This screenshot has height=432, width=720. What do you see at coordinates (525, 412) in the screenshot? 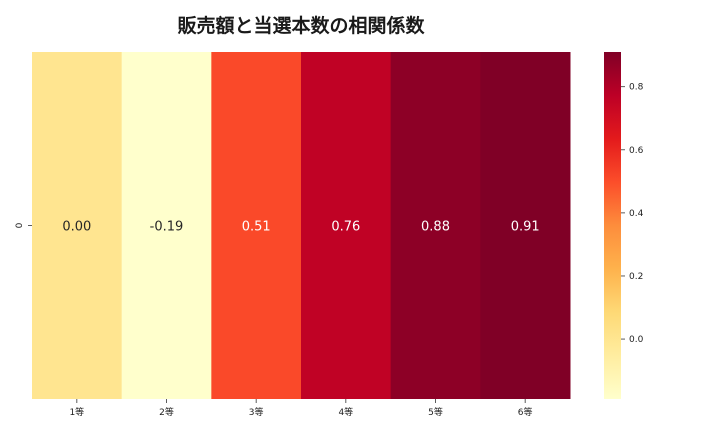
I see `x-tick-label: 6等` at bounding box center [525, 412].